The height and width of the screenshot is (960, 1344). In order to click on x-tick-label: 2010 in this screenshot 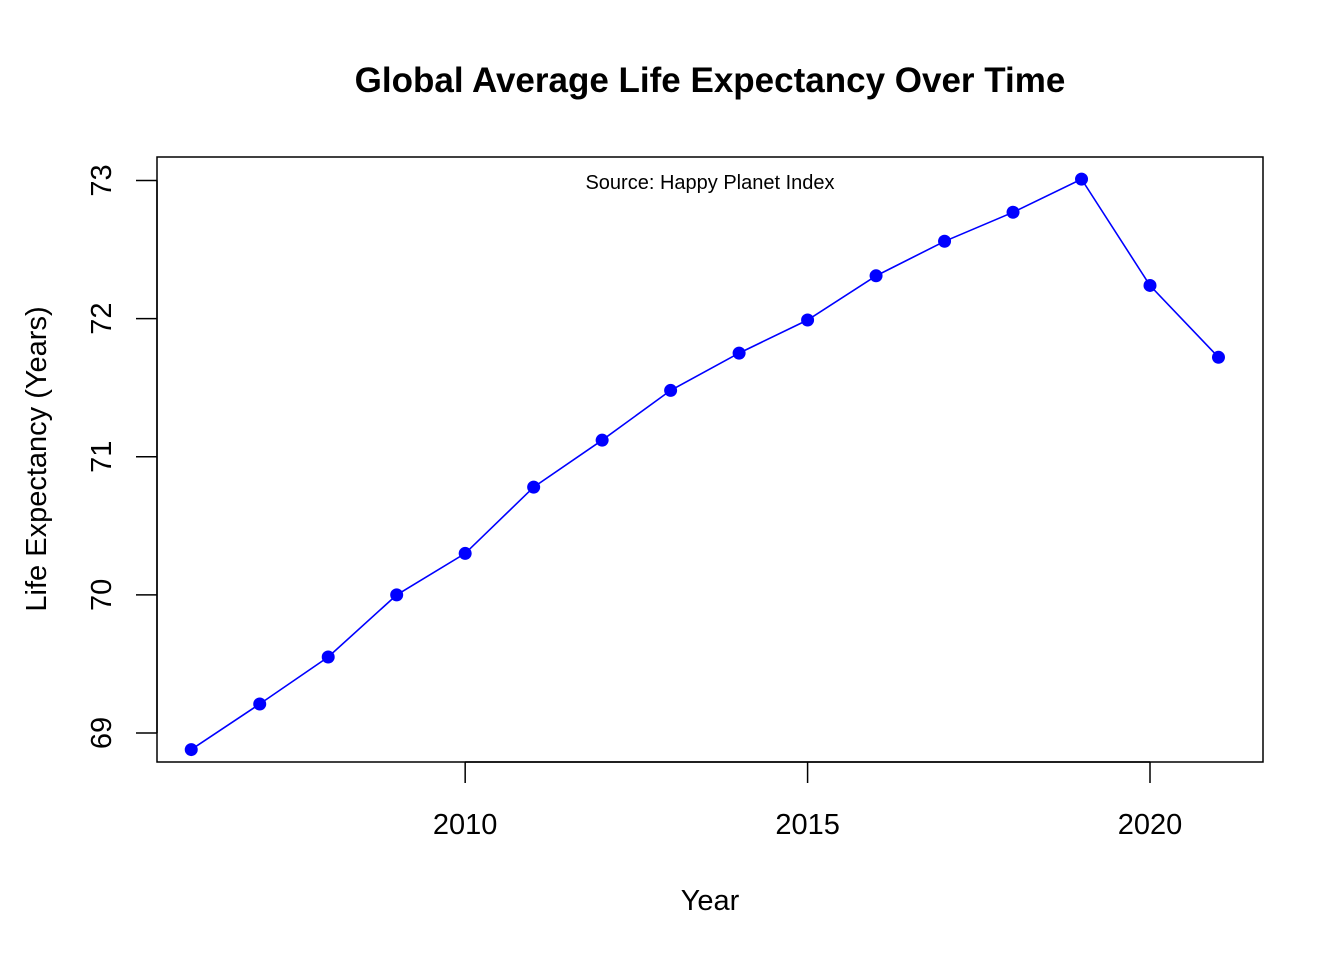, I will do `click(465, 825)`.